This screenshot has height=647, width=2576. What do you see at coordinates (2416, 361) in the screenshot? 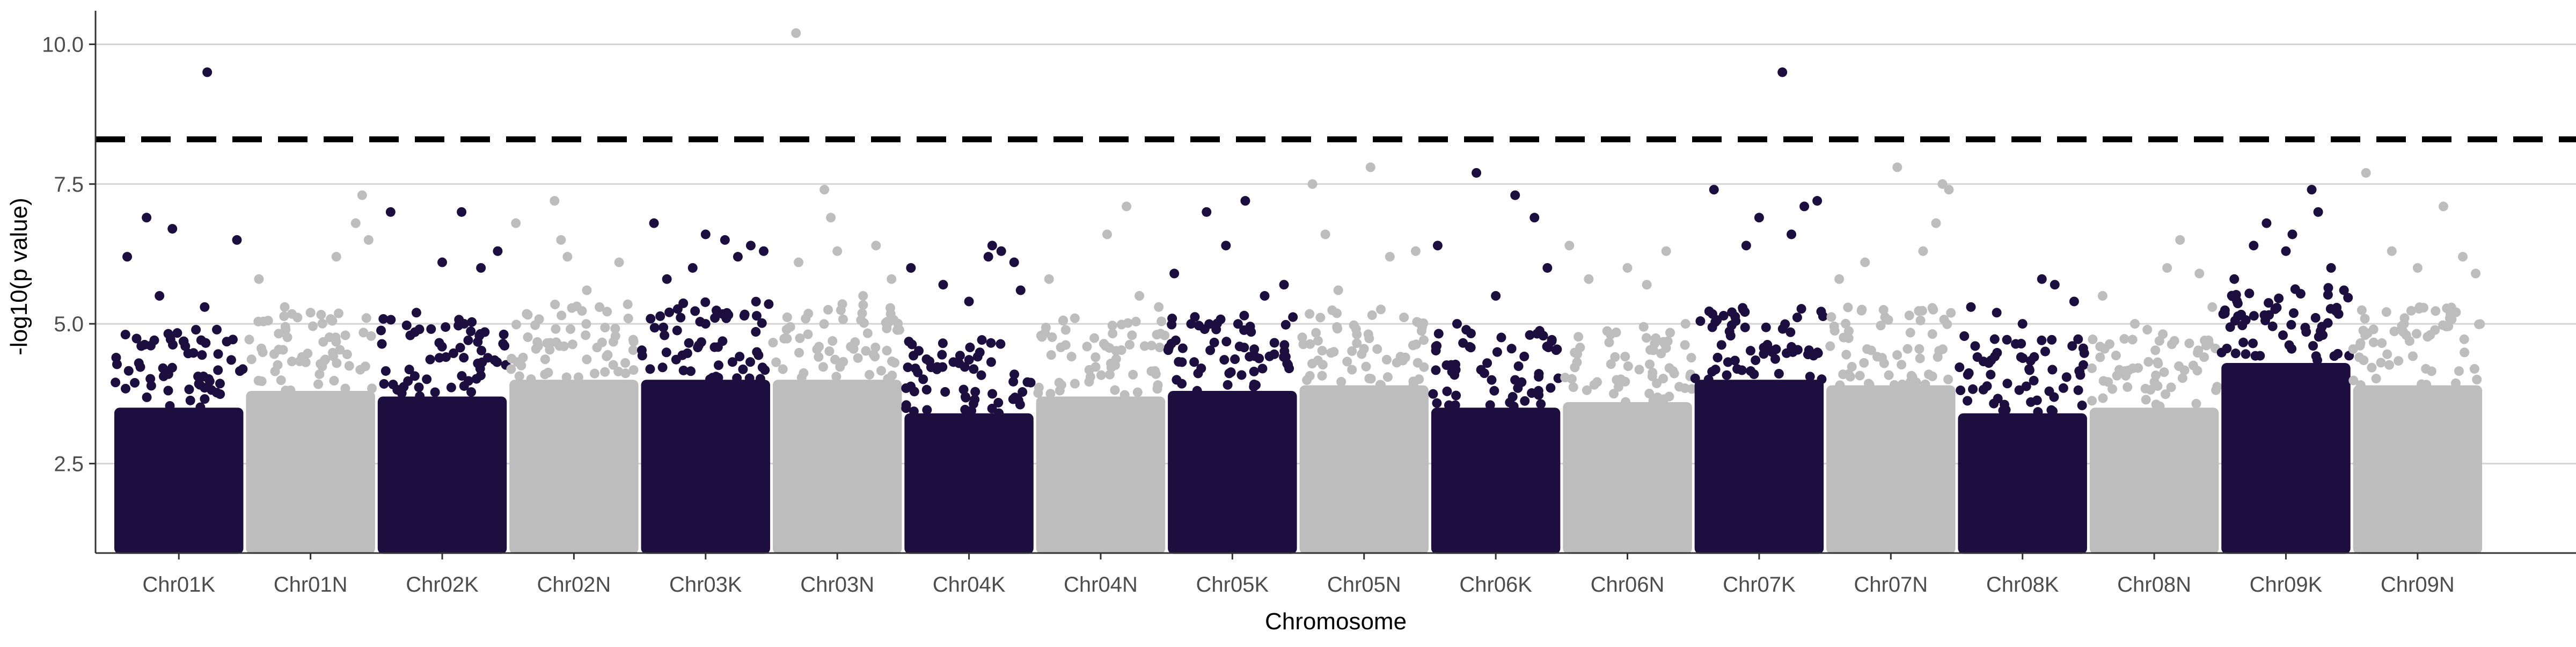
I see `chromosome-Chr09N` at bounding box center [2416, 361].